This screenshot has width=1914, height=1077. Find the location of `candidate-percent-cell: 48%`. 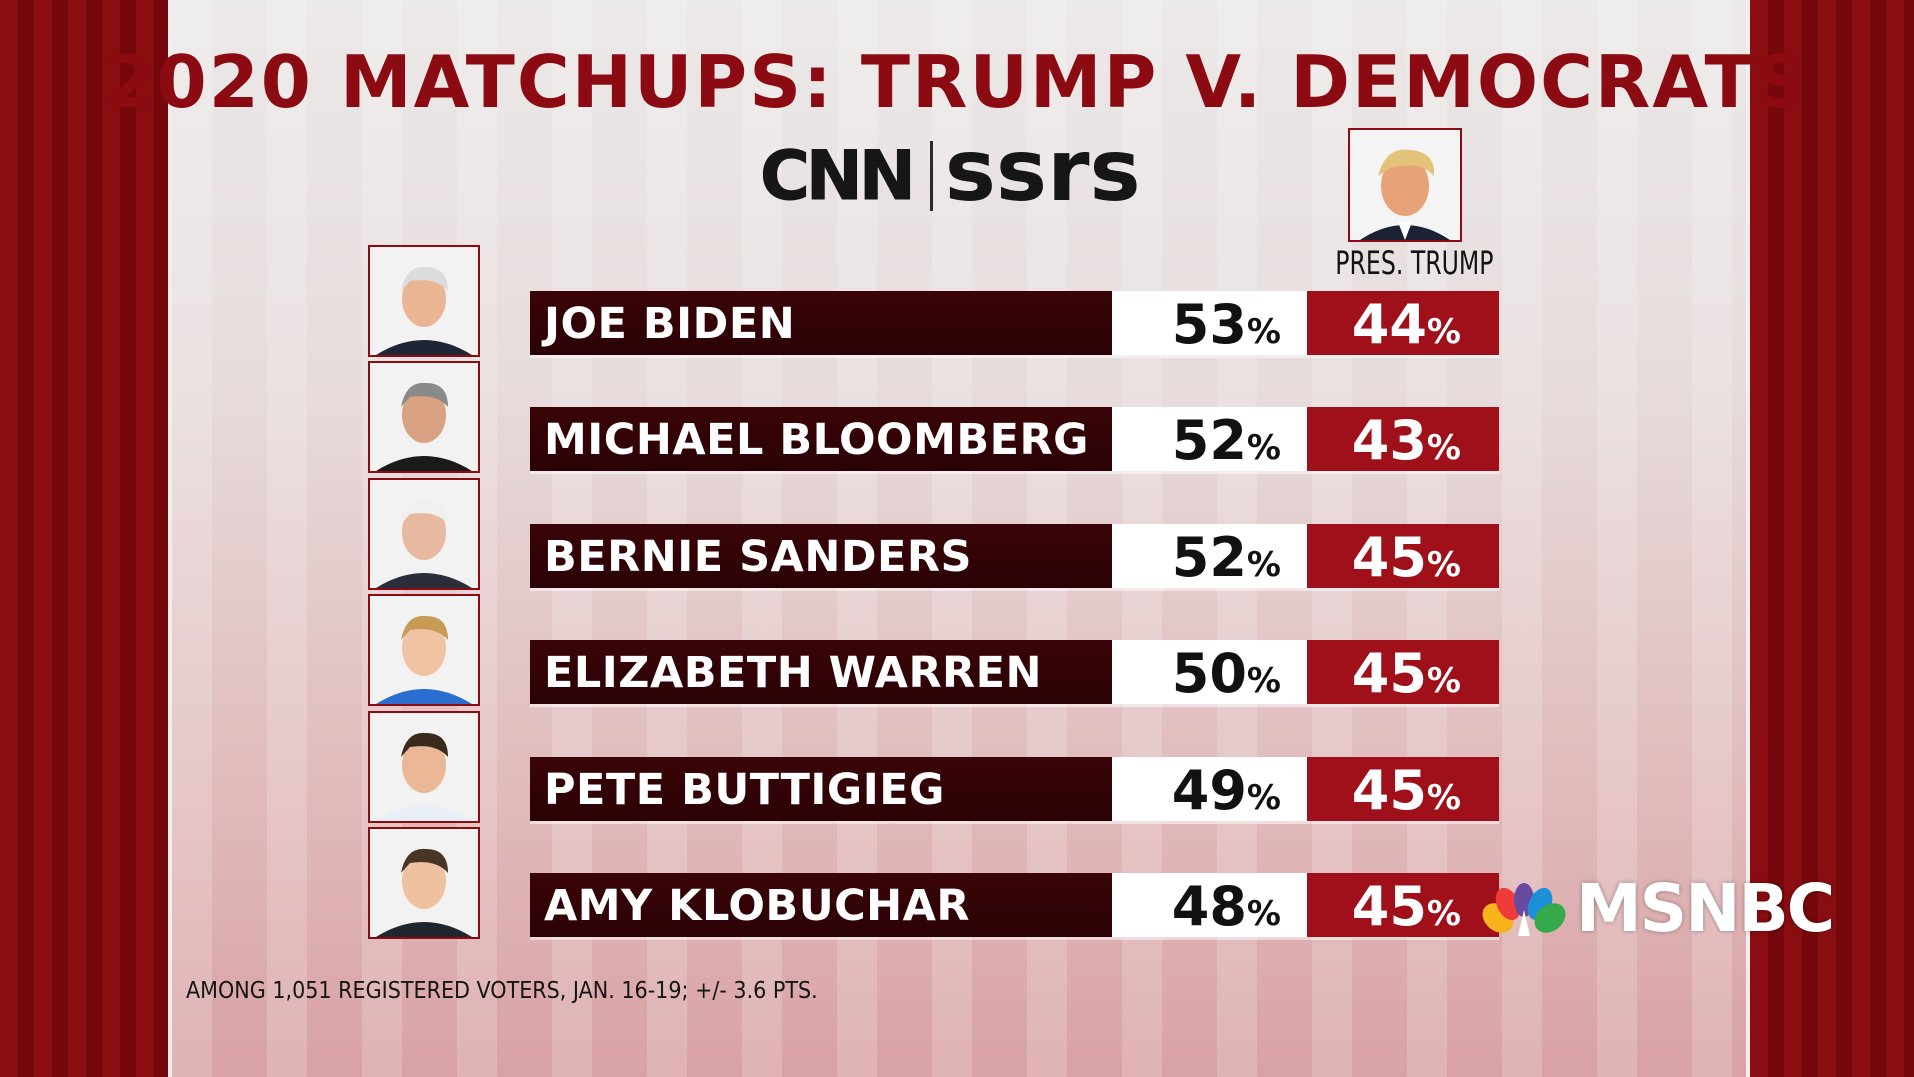

candidate-percent-cell: 48% is located at coordinates (1209, 905).